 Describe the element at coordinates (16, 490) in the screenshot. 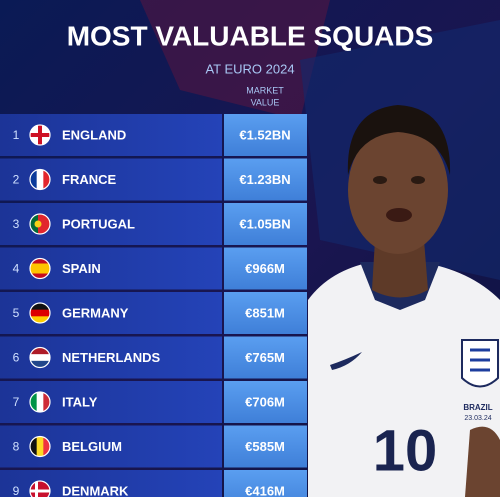

I see `rank: 9` at that location.